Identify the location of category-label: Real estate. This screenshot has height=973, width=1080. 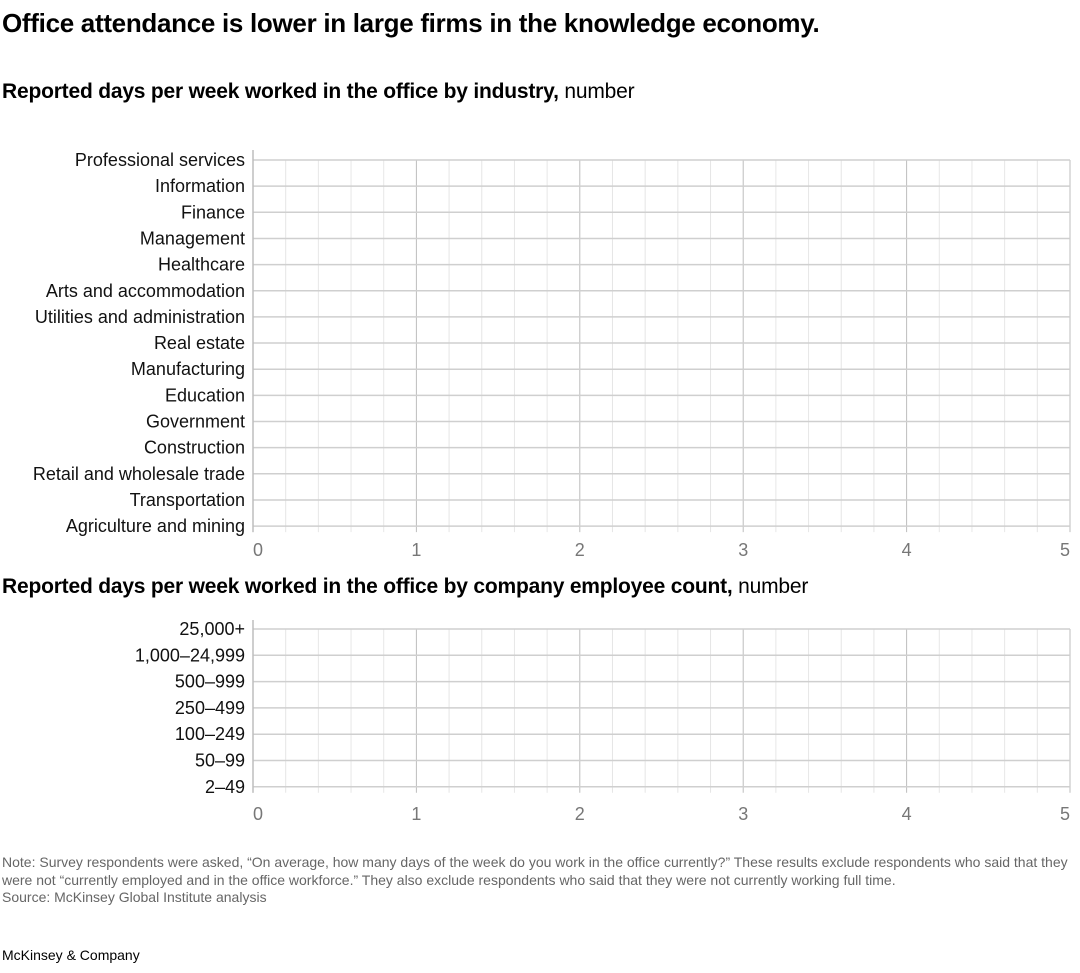
(199, 343).